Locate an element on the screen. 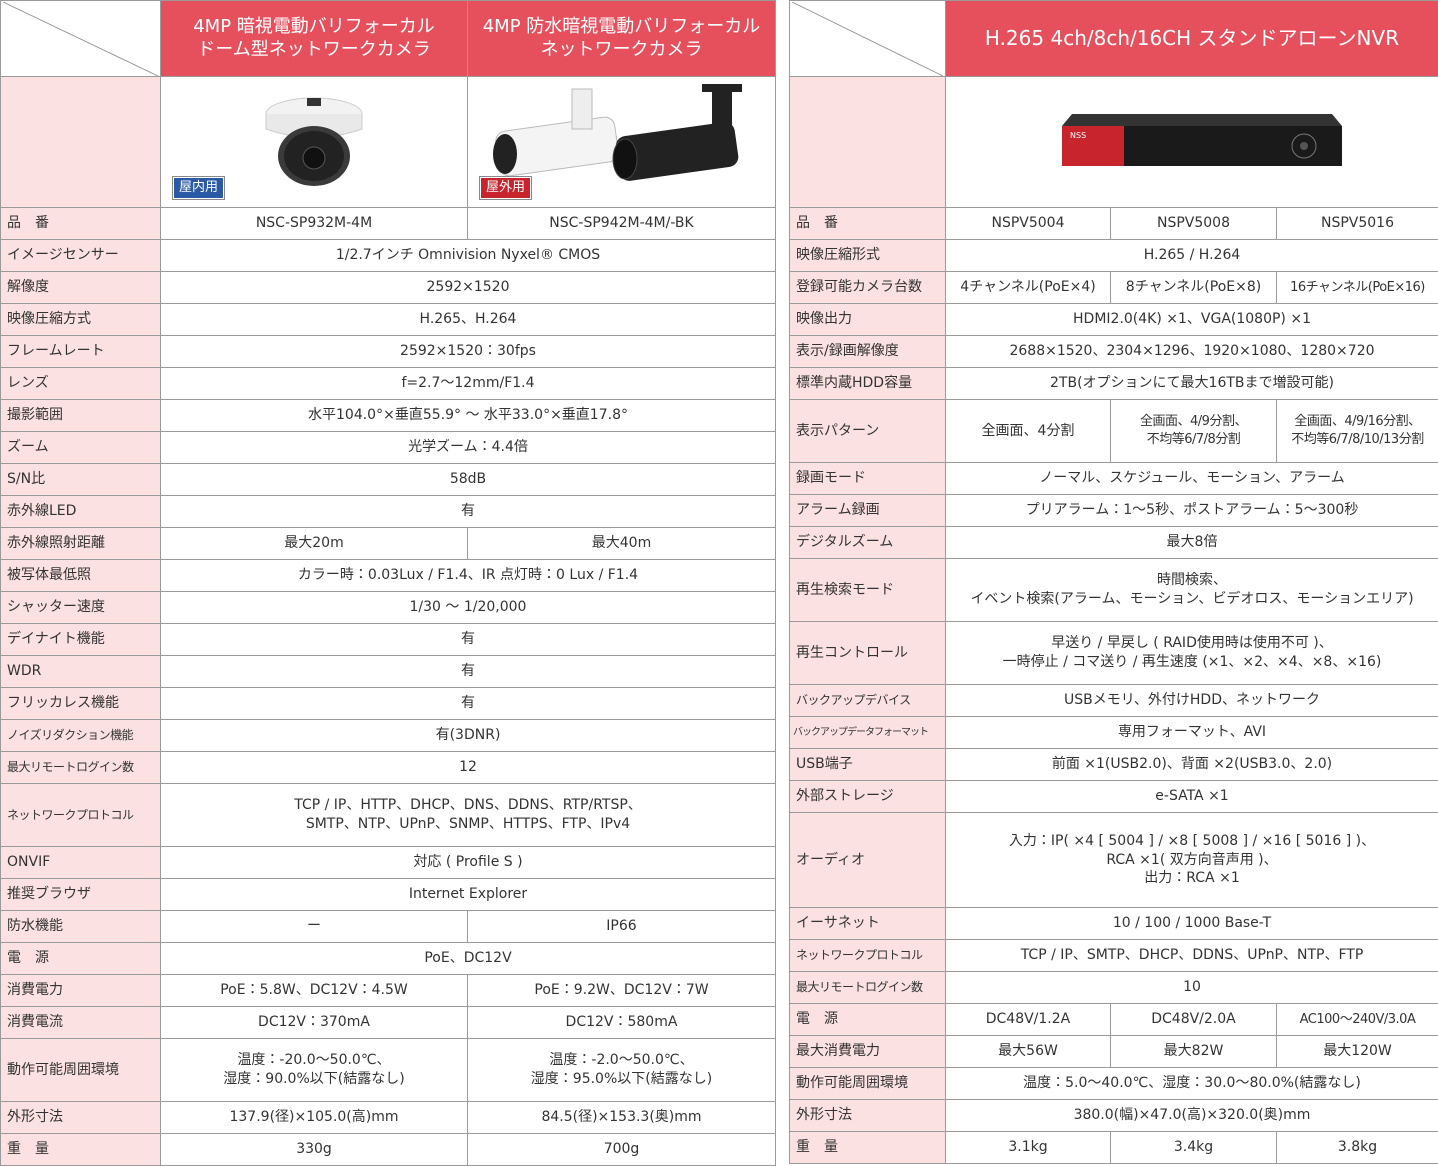 The image size is (1438, 1166). row-label: S/N比 is located at coordinates (81, 480).